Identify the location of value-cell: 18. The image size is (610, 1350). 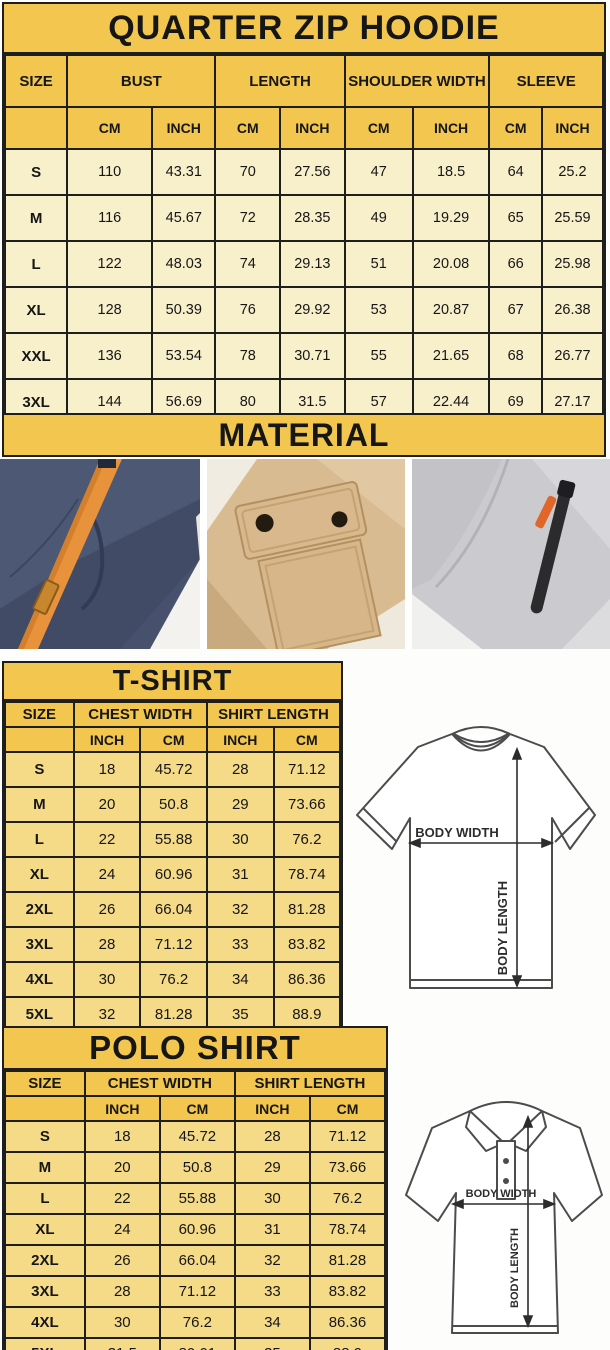
(107, 769).